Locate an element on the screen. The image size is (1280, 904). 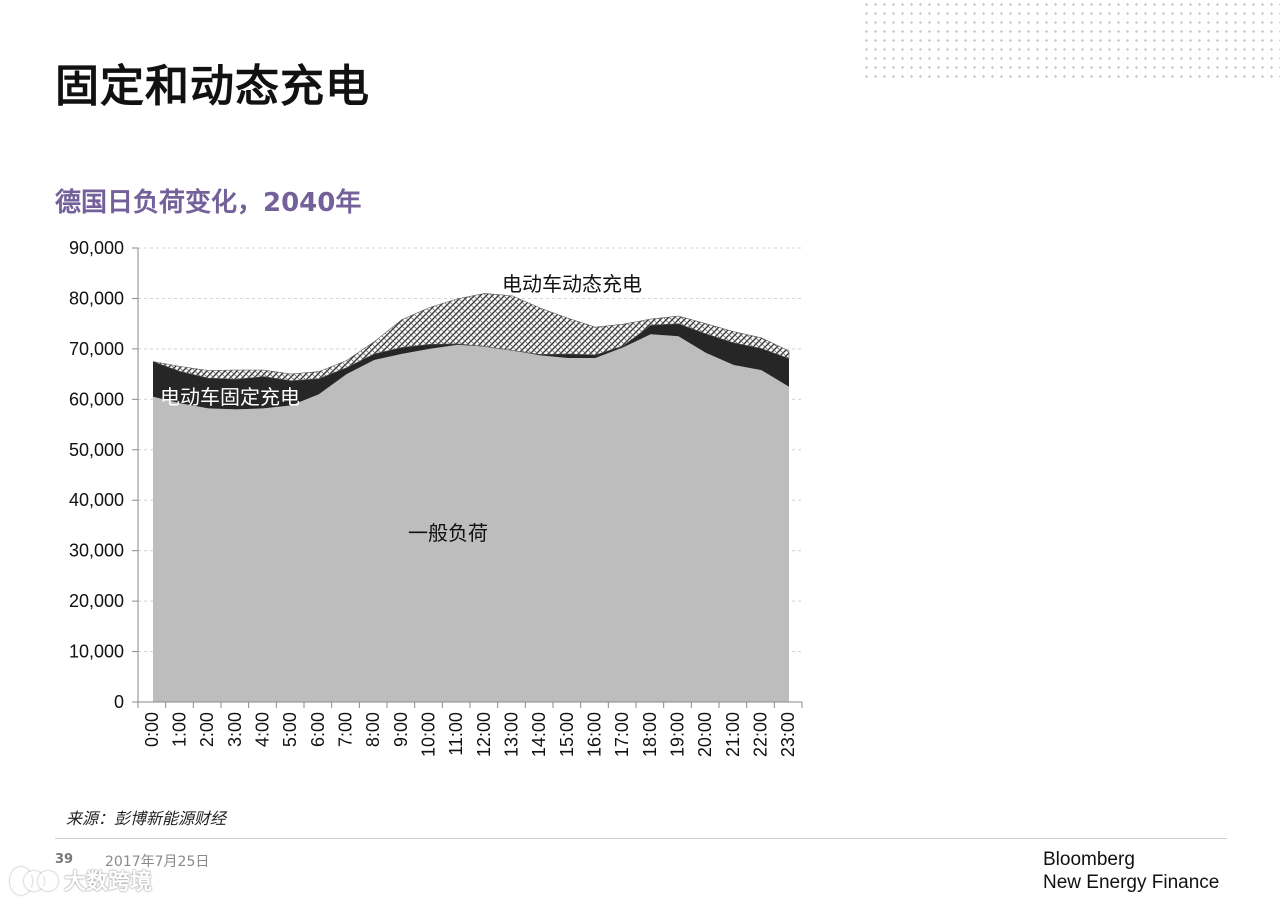
brand-logo: Bloomberg New Energy Finance is located at coordinates (1131, 871).